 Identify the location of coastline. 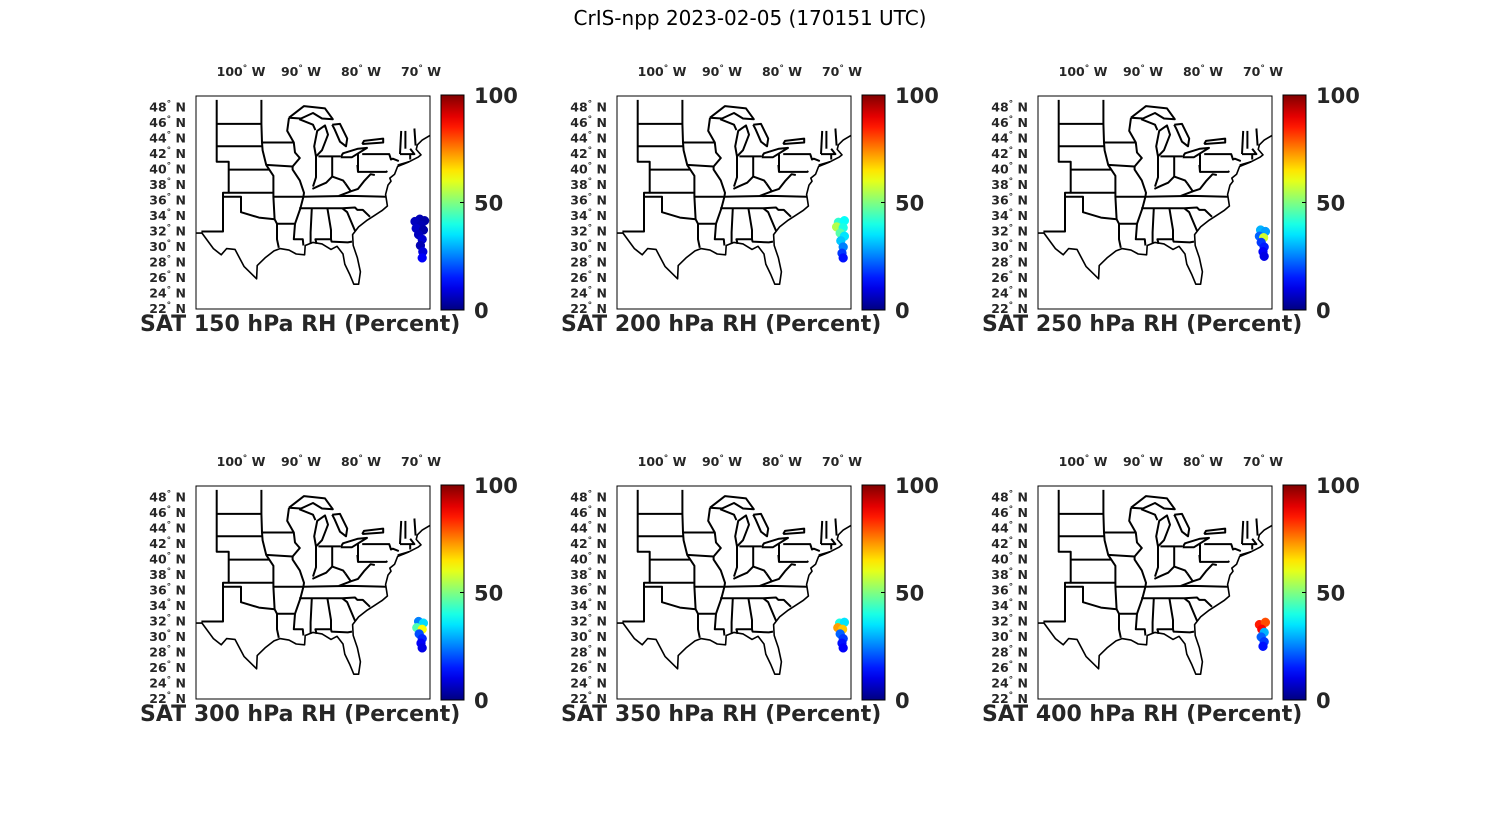
(734, 599).